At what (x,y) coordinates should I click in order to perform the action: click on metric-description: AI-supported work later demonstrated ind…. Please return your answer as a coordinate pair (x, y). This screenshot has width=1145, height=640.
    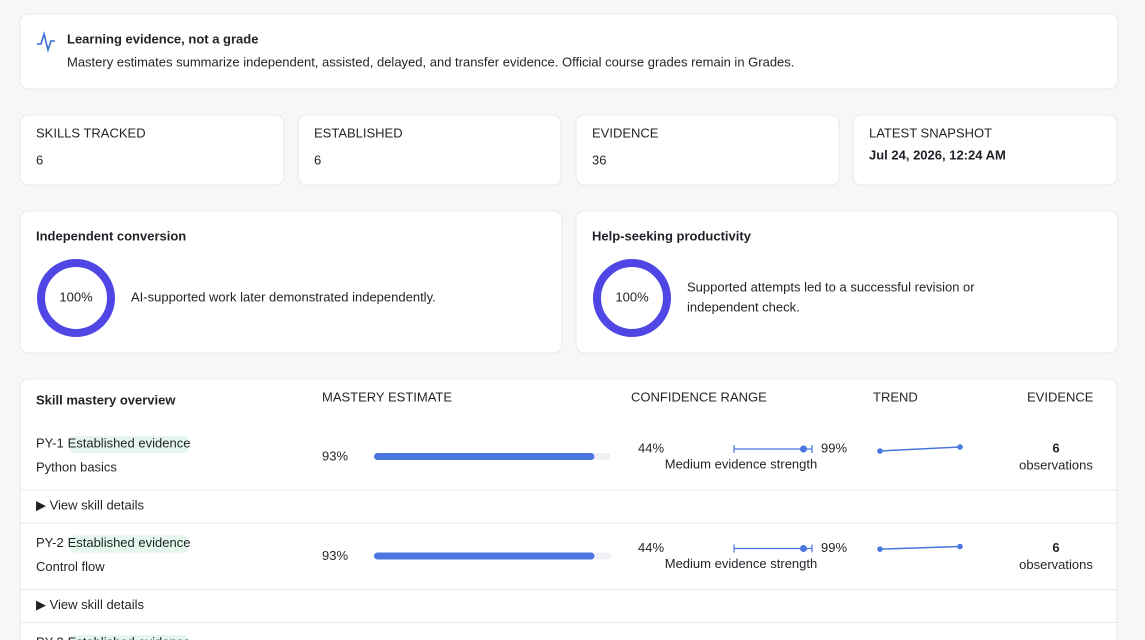
    Looking at the image, I should click on (283, 296).